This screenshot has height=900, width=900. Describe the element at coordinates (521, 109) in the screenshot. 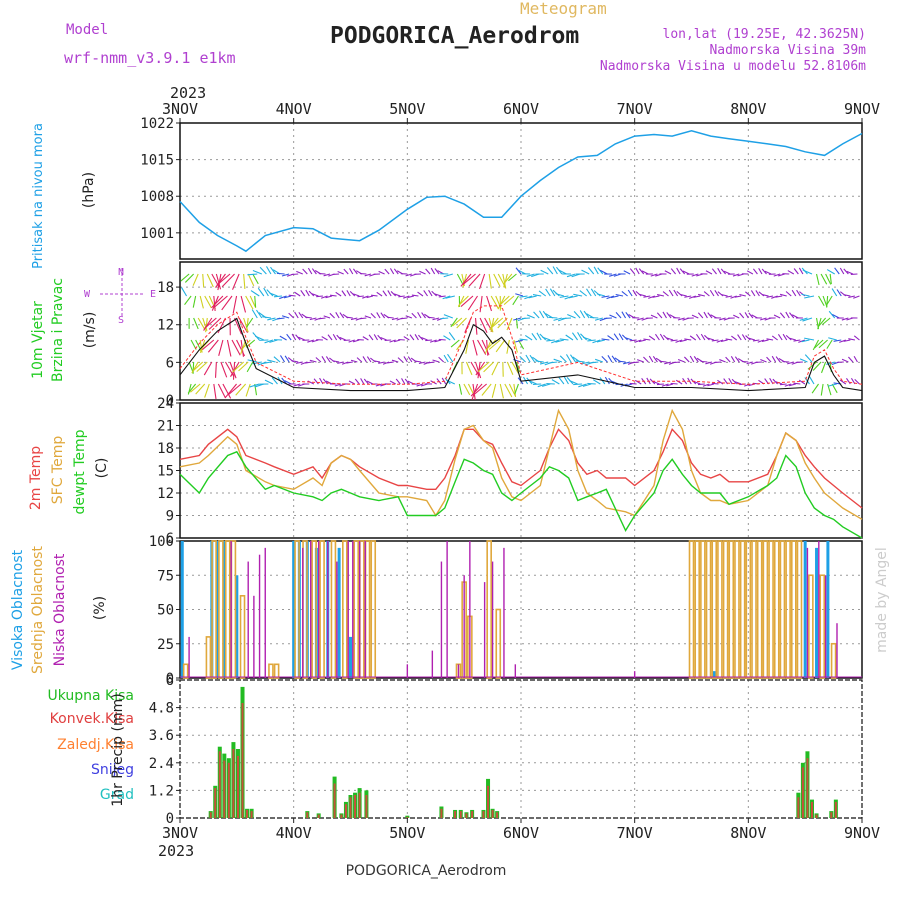

I see `top-date-label: 6NOV` at that location.